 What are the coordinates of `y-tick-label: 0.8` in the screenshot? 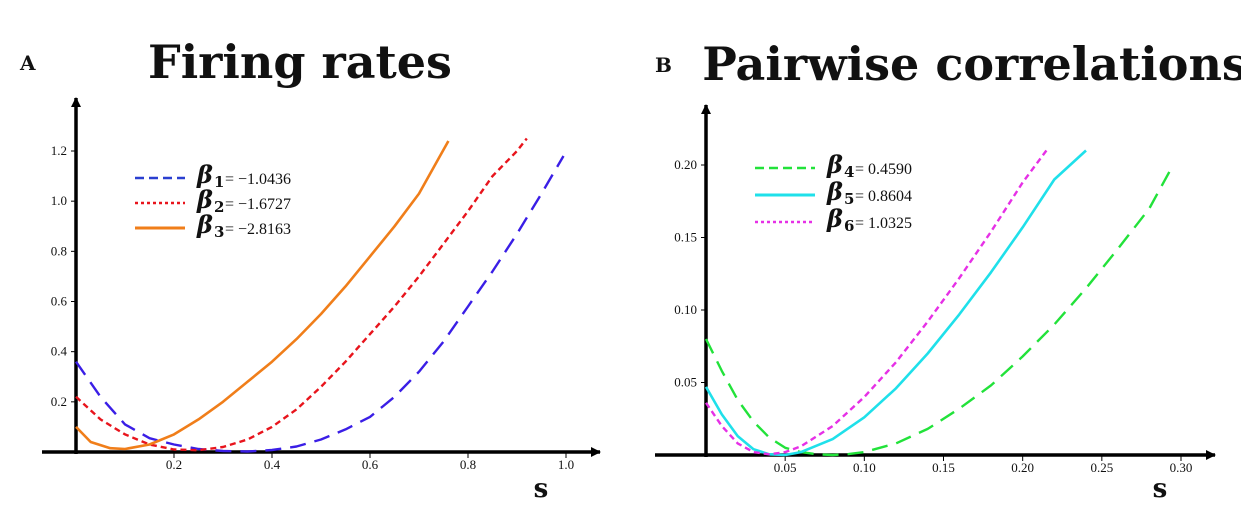 It's located at (59, 250).